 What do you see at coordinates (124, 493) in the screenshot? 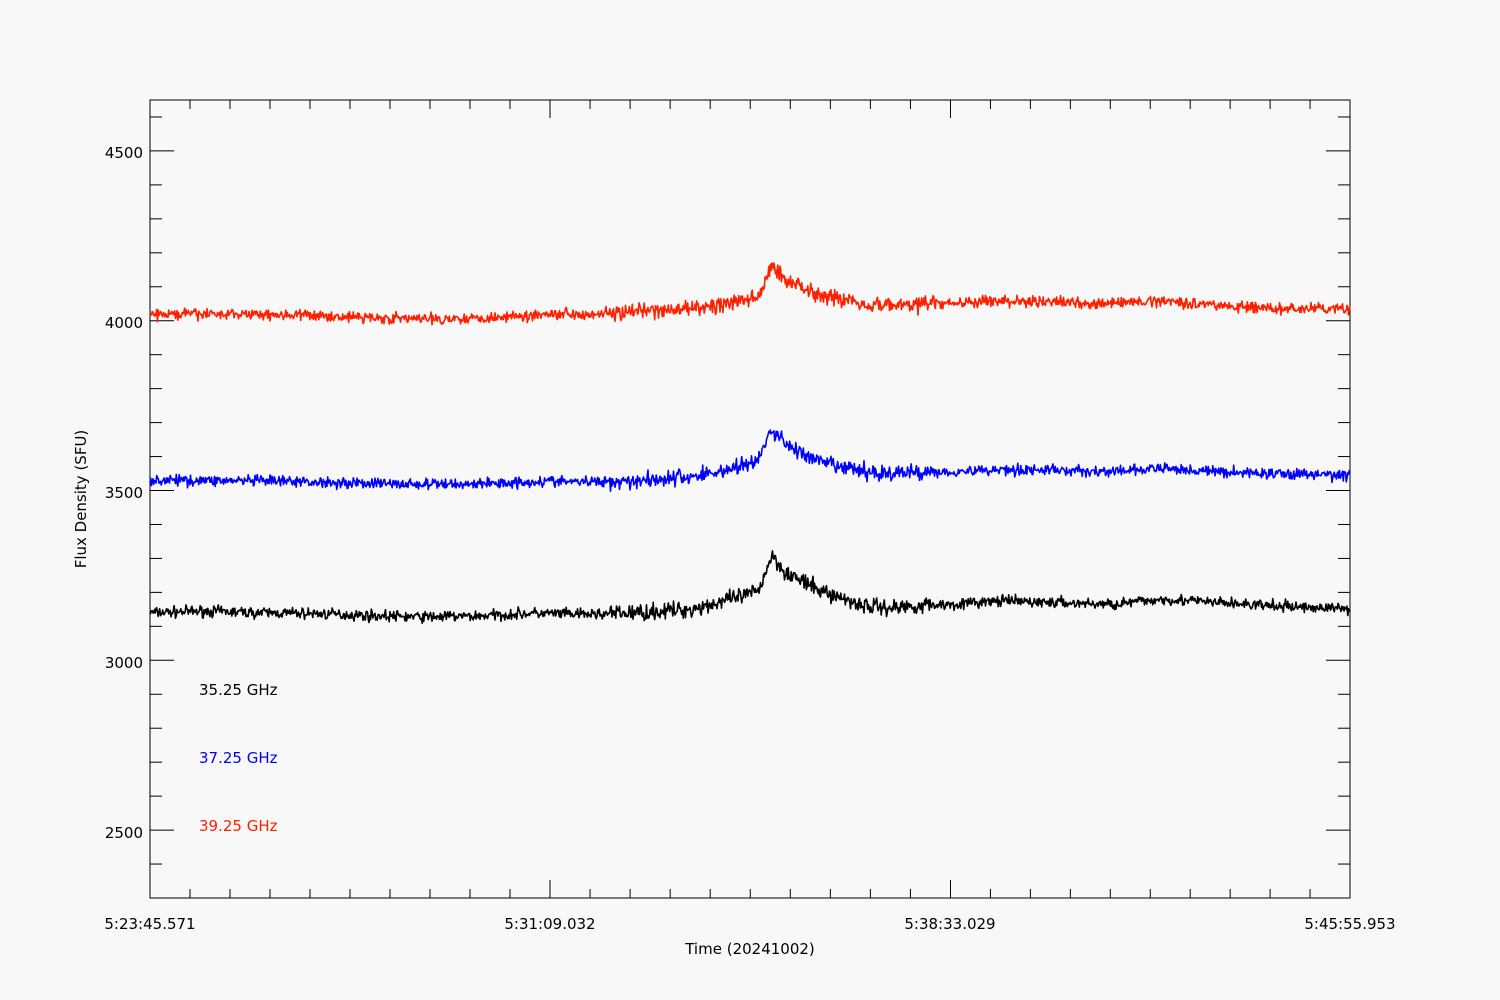
I see `y-tick-label: 3500` at bounding box center [124, 493].